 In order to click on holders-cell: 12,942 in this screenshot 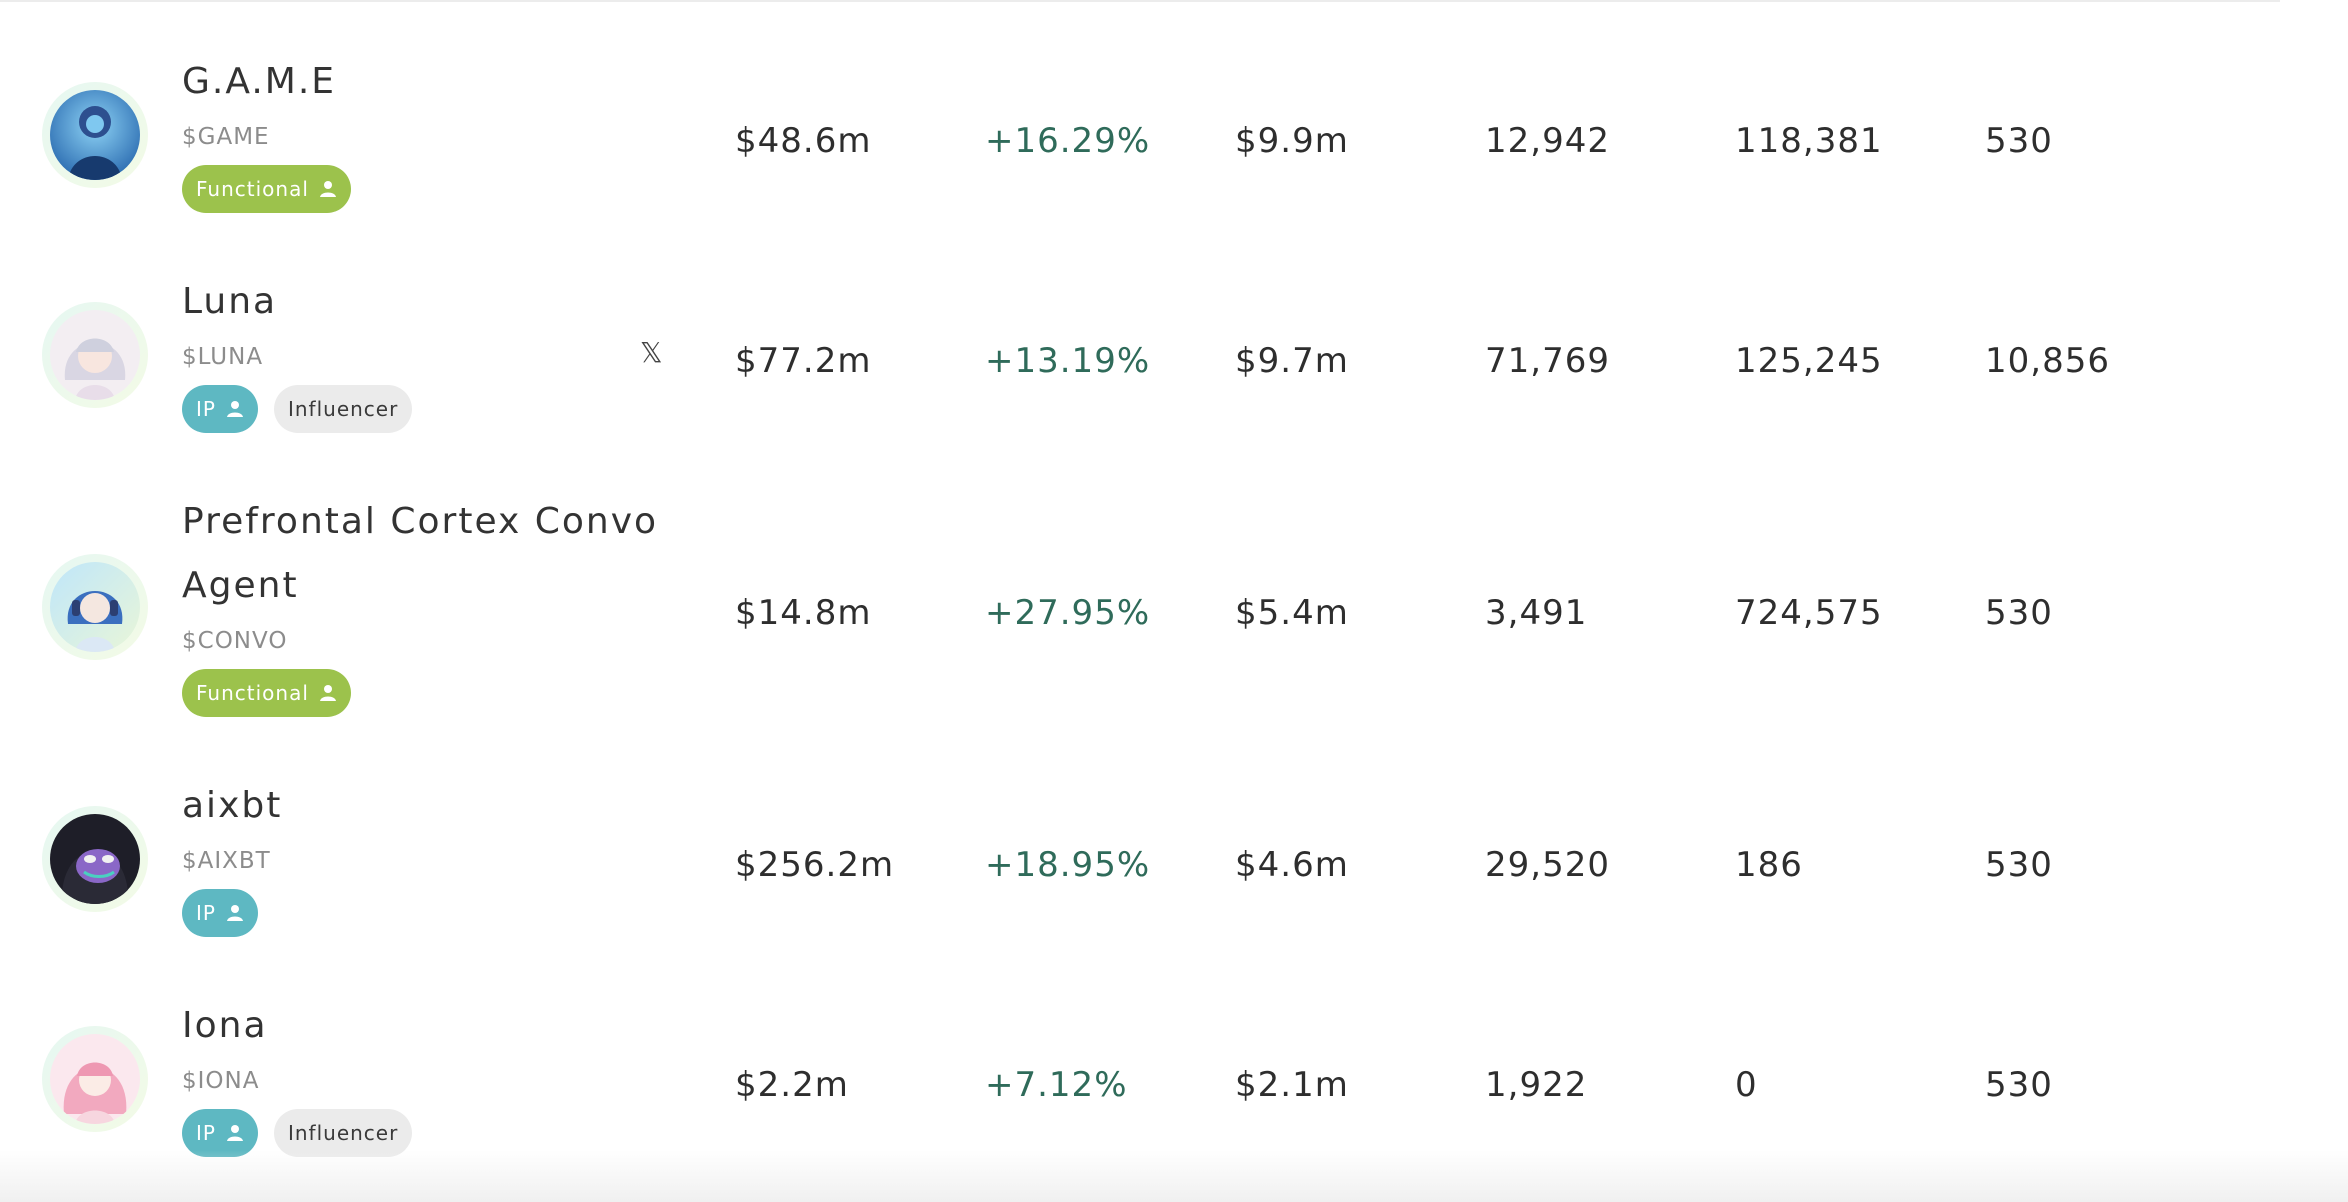, I will do `click(1547, 141)`.